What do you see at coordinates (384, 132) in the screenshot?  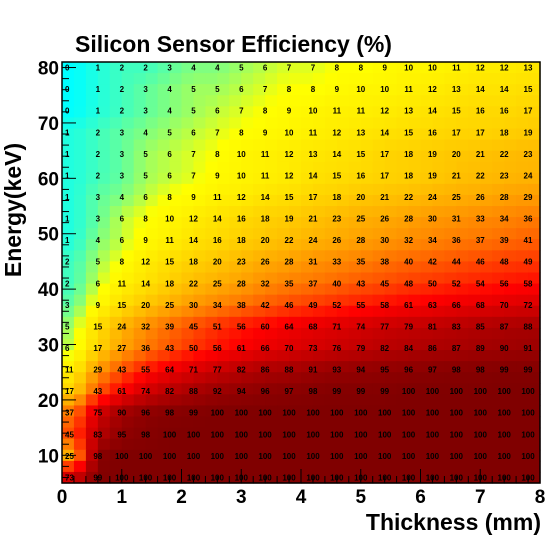 I see `cell-value-label: 14` at bounding box center [384, 132].